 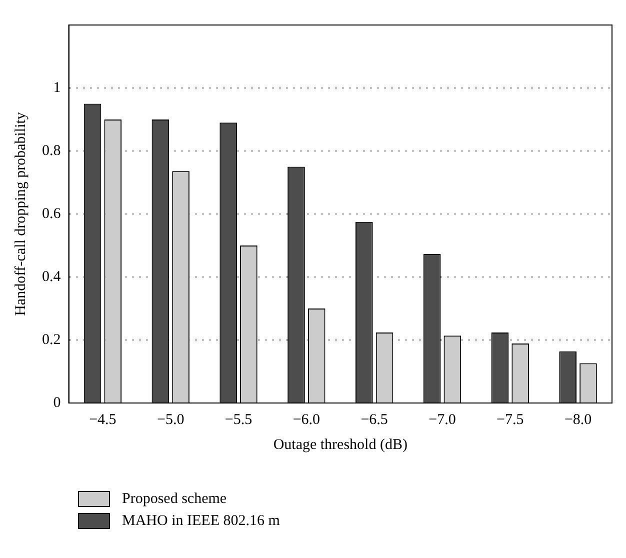 What do you see at coordinates (238, 420) in the screenshot?
I see `x-tick-label: −5.5` at bounding box center [238, 420].